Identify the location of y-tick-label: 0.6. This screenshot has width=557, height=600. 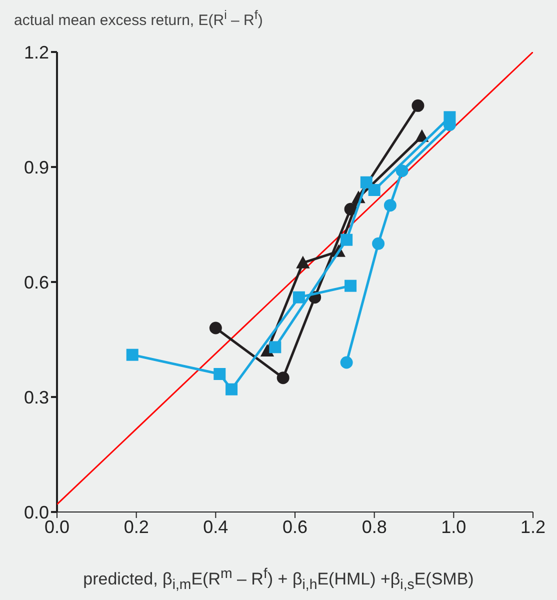
(36, 282).